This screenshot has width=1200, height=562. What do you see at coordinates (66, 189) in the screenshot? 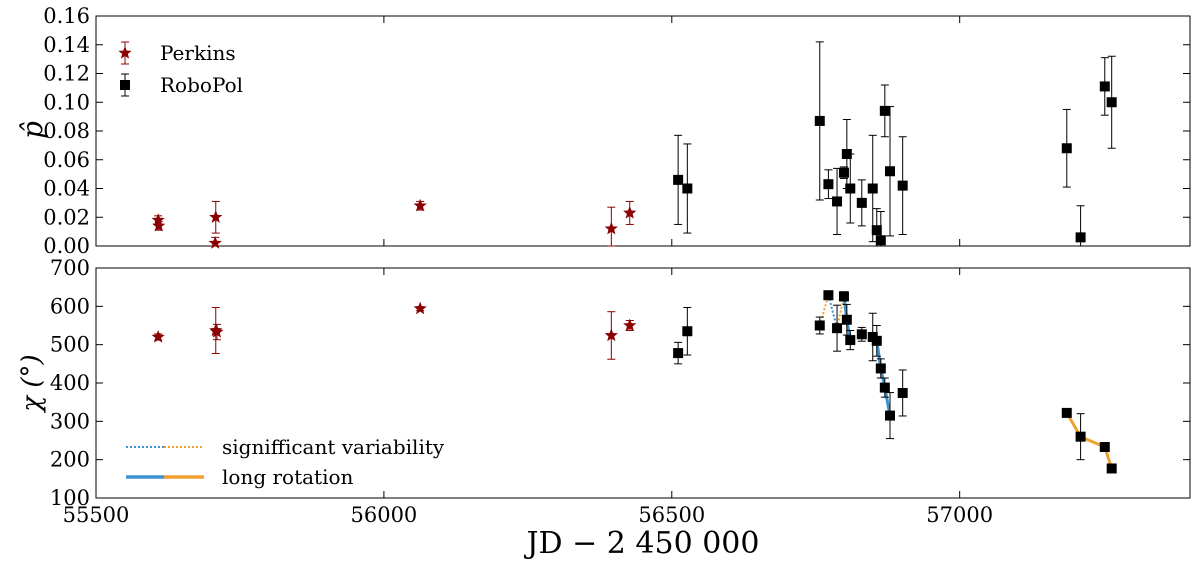
I see `top-y-tick-label: 0.04` at bounding box center [66, 189].